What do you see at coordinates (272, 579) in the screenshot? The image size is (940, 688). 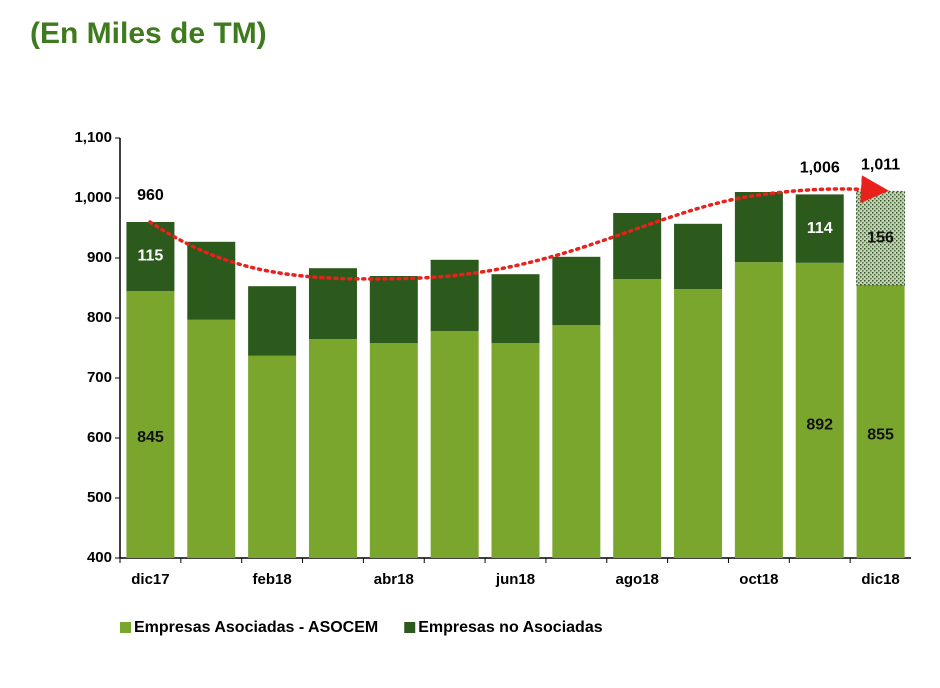 I see `x-tick-label: feb18` at bounding box center [272, 579].